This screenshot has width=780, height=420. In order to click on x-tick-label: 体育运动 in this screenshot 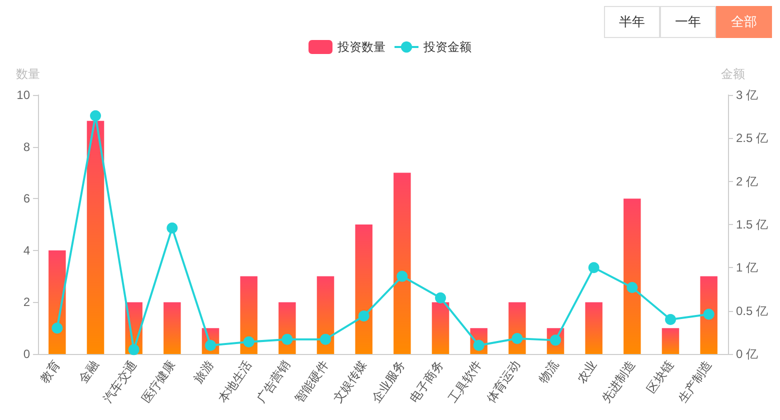, I will do `click(503, 382)`.